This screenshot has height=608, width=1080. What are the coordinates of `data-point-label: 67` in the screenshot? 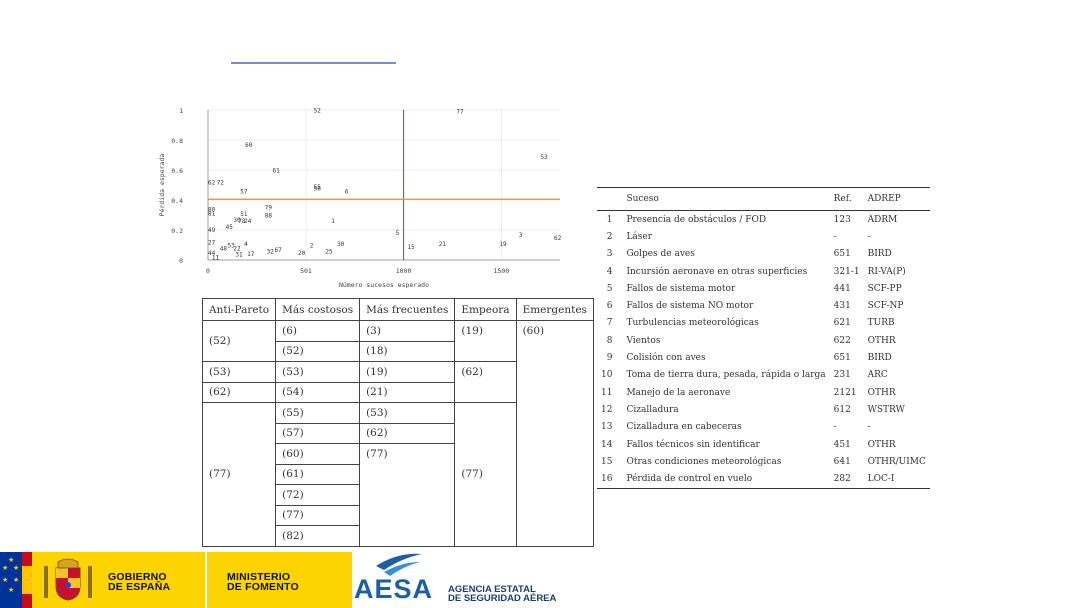 It's located at (278, 250).